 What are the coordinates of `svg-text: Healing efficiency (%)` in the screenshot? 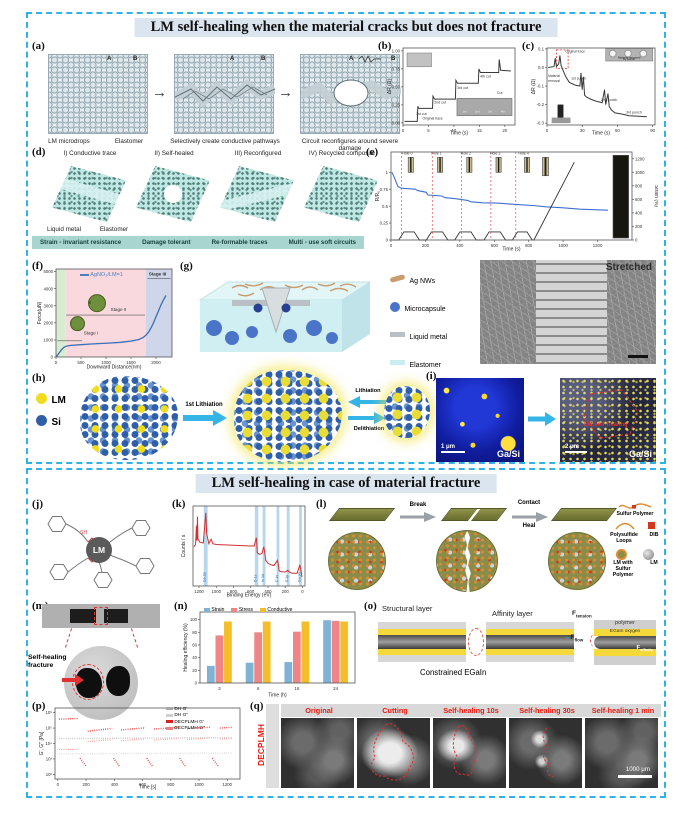 It's located at (186, 647).